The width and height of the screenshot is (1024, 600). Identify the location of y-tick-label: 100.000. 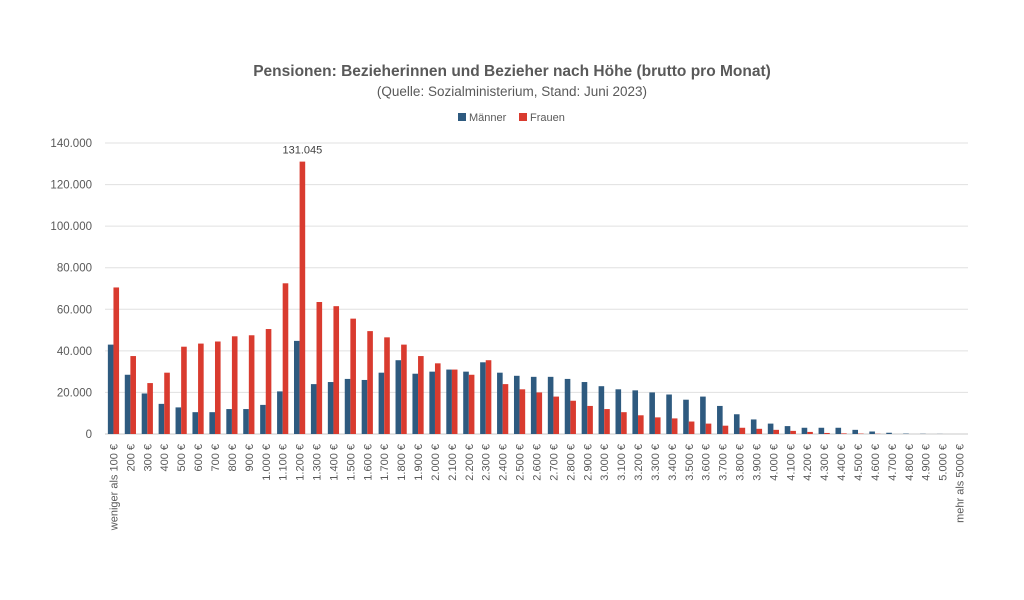
(71, 227).